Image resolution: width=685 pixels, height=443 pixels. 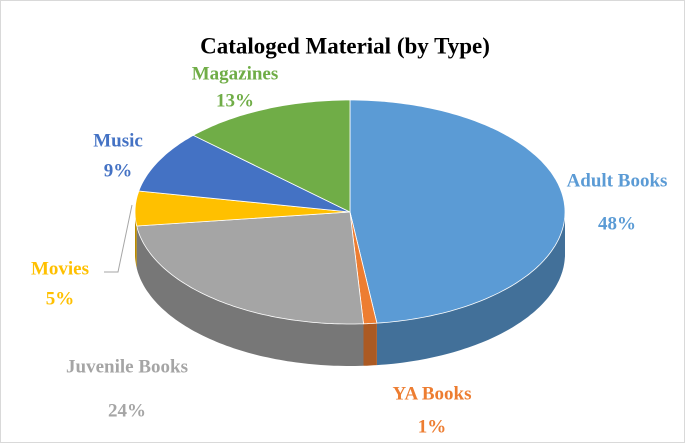 I want to click on data-label-name: Magazines, so click(x=235, y=73).